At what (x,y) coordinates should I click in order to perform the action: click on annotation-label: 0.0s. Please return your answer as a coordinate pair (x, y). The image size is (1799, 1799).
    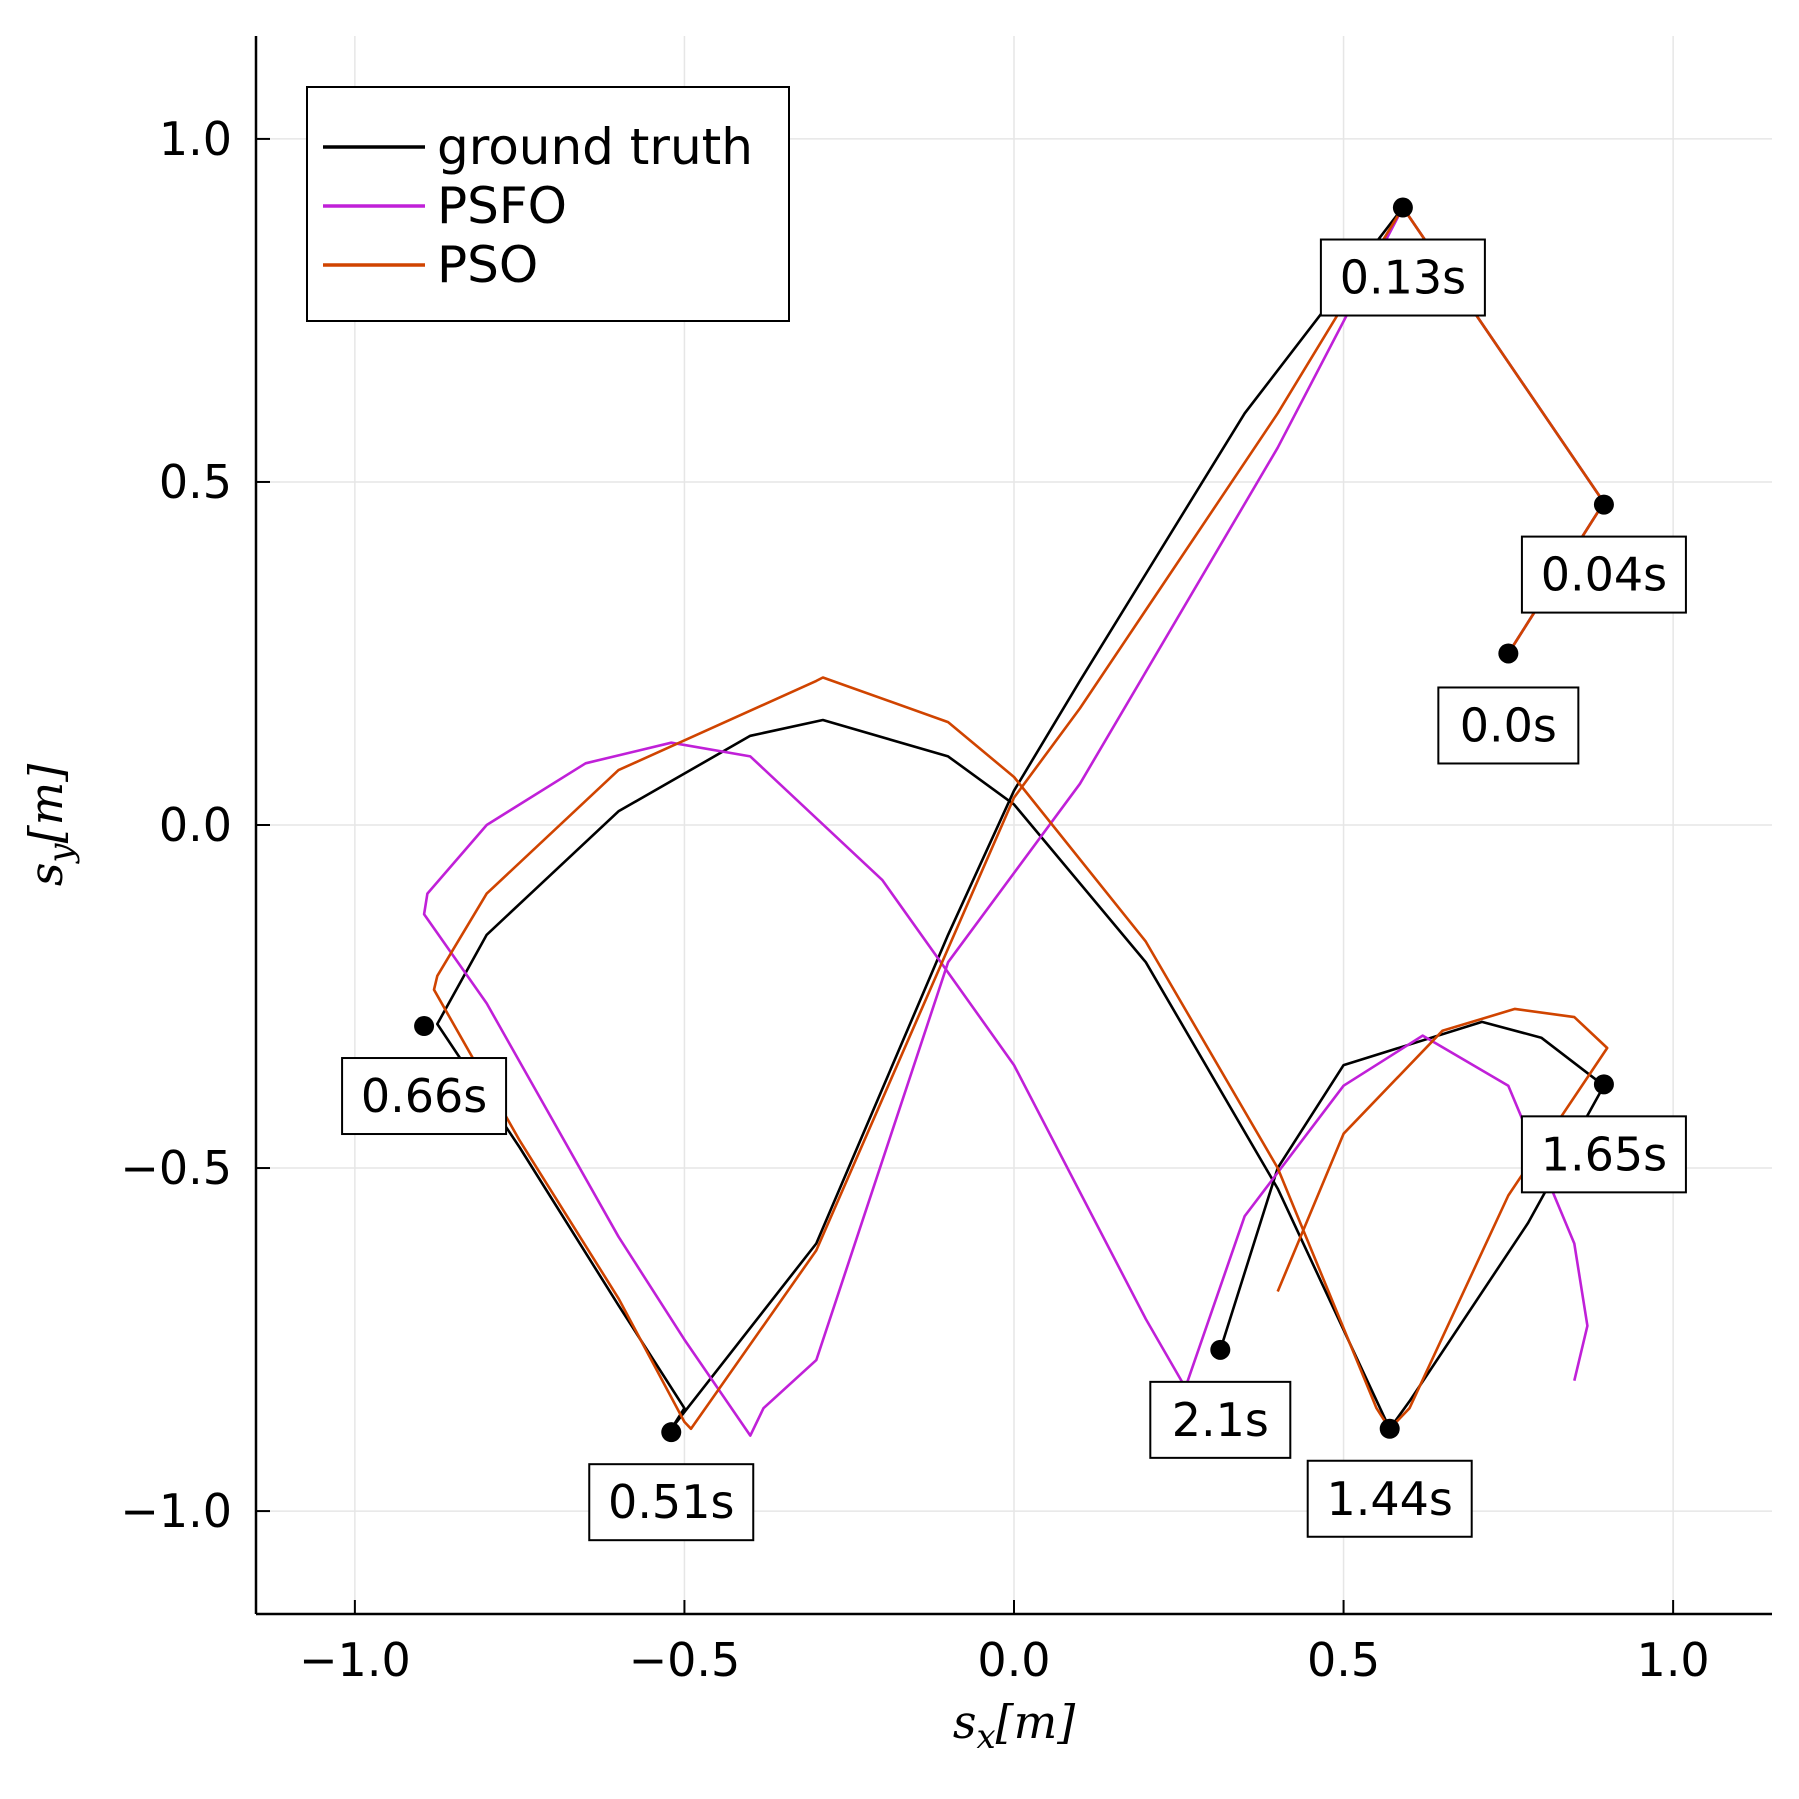
    Looking at the image, I should click on (1508, 725).